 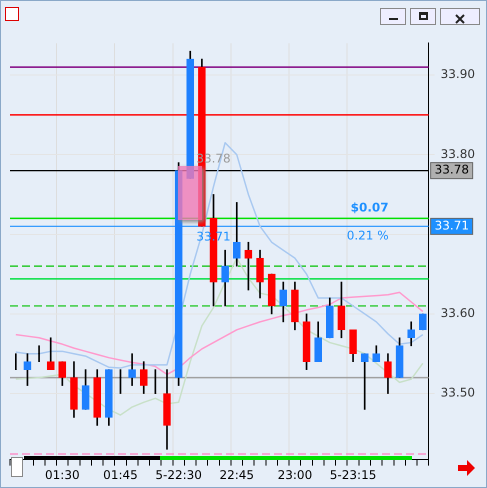 What do you see at coordinates (452, 225) in the screenshot?
I see `text: 33.71` at bounding box center [452, 225].